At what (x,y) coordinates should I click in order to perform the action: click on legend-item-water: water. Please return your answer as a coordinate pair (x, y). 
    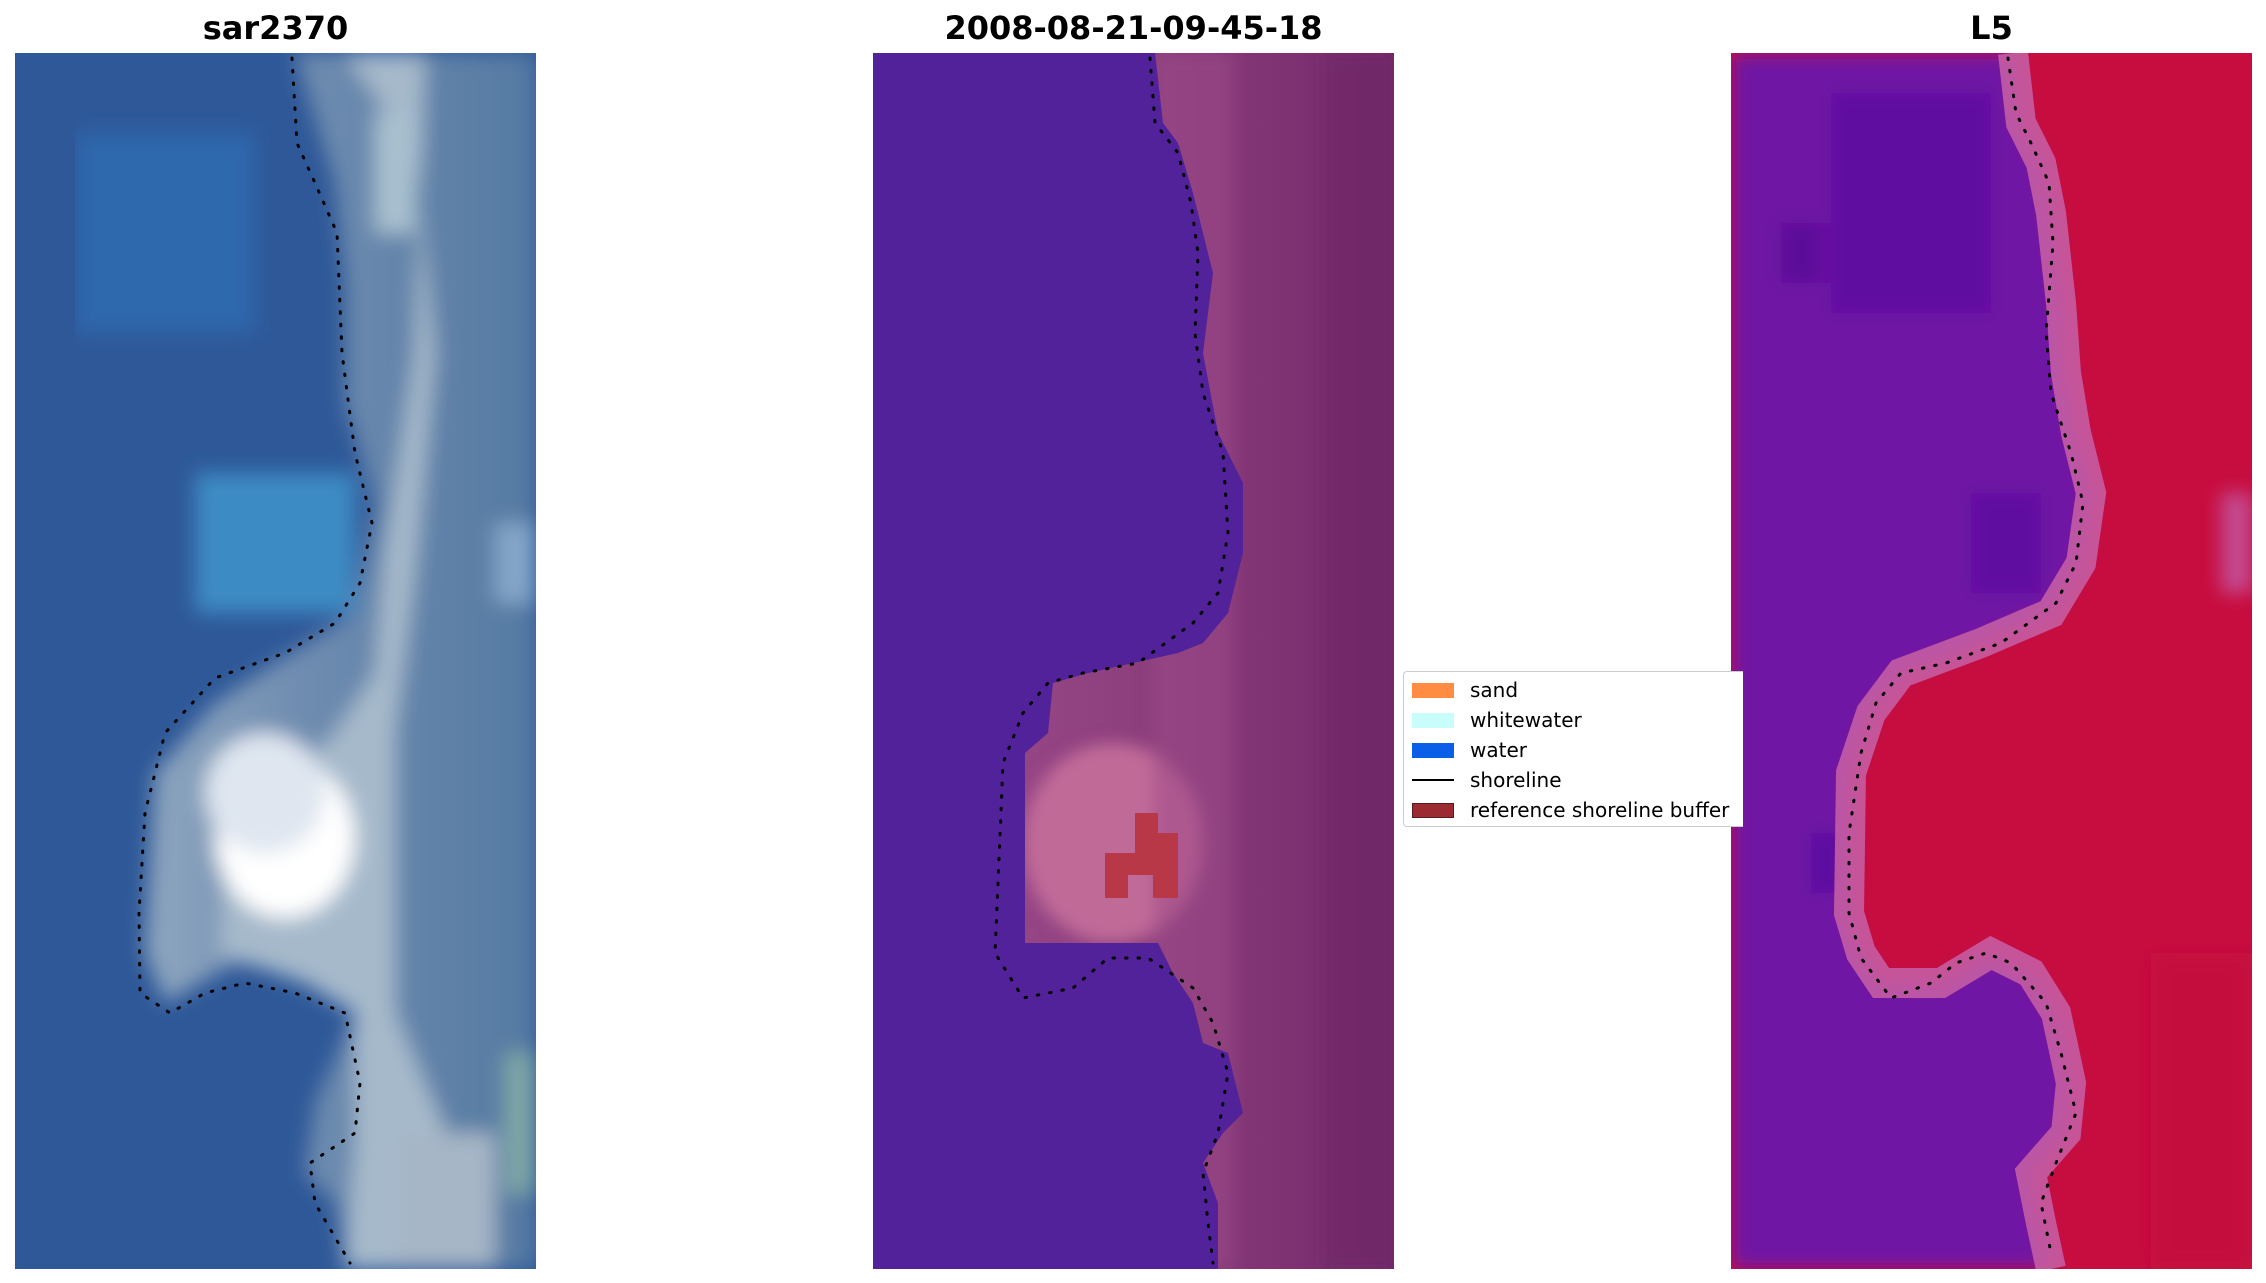
    Looking at the image, I should click on (1469, 750).